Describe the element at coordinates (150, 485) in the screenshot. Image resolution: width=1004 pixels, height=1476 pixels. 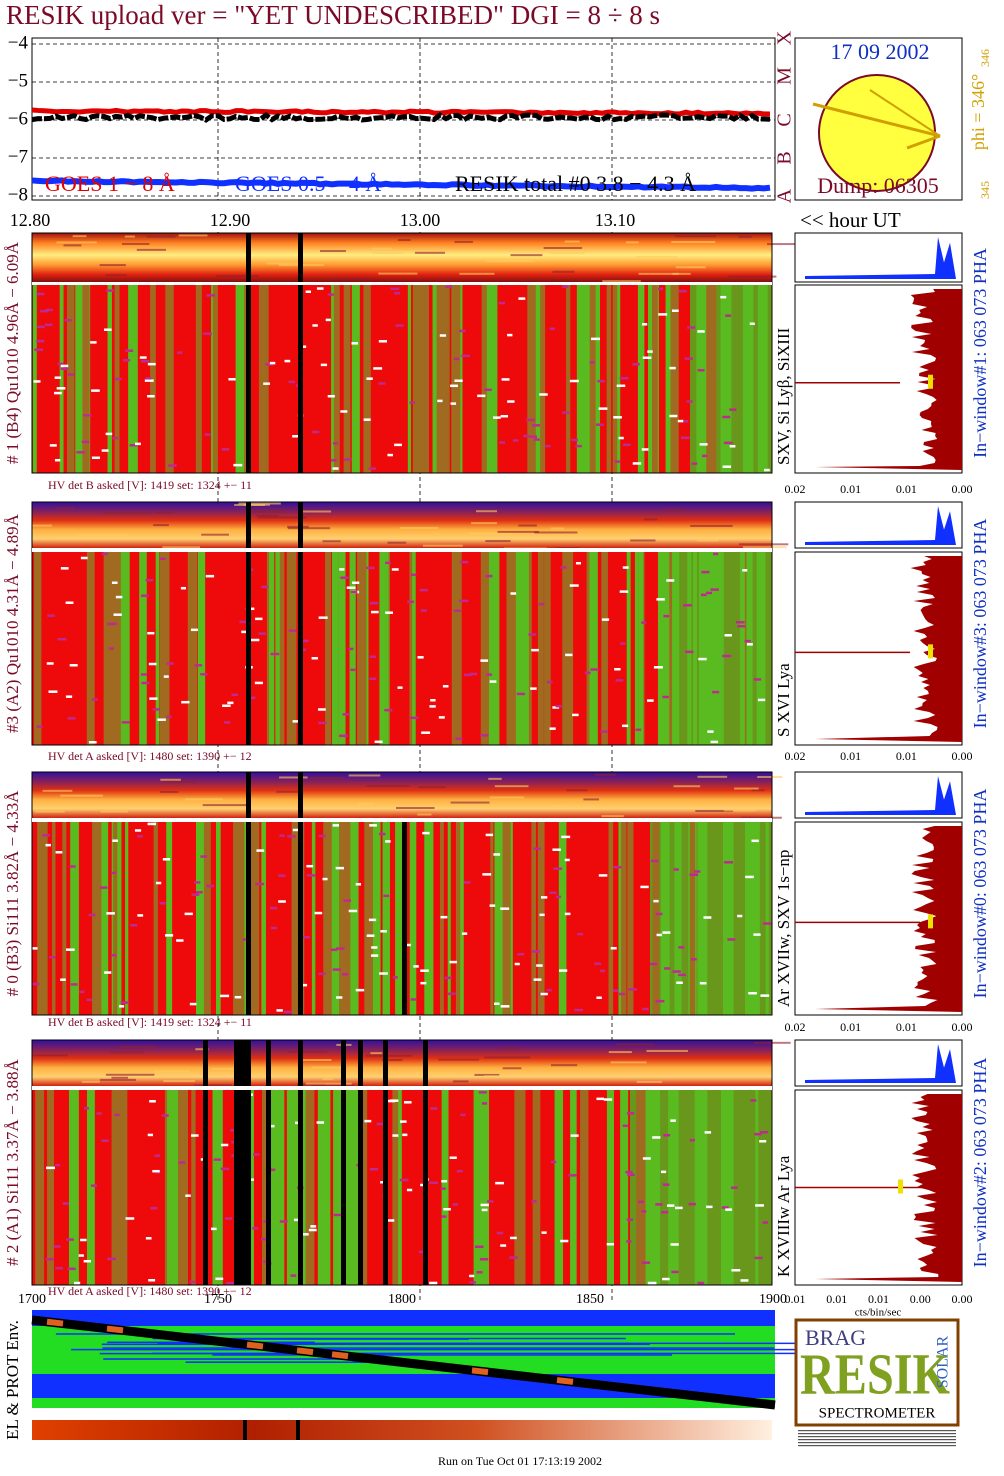
I see `hv-label: HV det B asked [V]: 1419 set: 1324 +− 11` at that location.